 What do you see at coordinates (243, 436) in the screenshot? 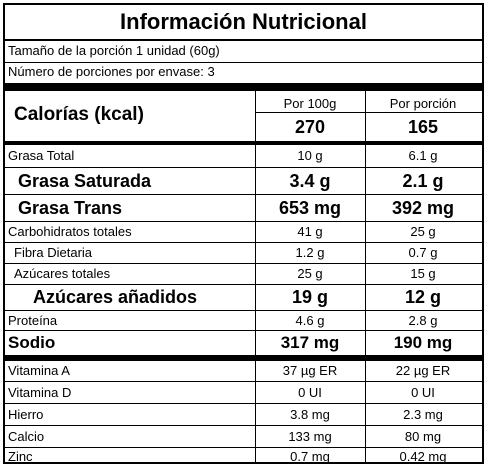
I see `vitamin-row: Calcio 133 mg 80 mg` at bounding box center [243, 436].